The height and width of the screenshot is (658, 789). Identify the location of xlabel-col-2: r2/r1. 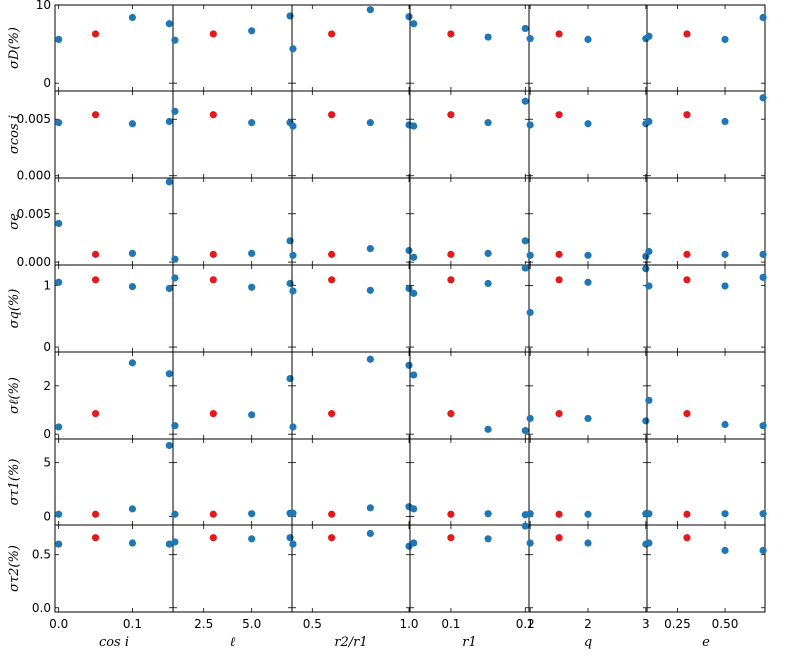
(350, 642).